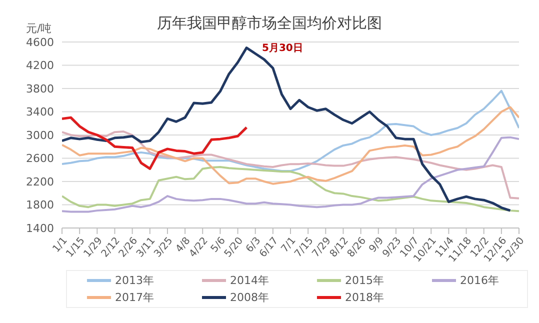 The height and width of the screenshot is (323, 539). I want to click on y-tick-label: 4600, so click(40, 42).